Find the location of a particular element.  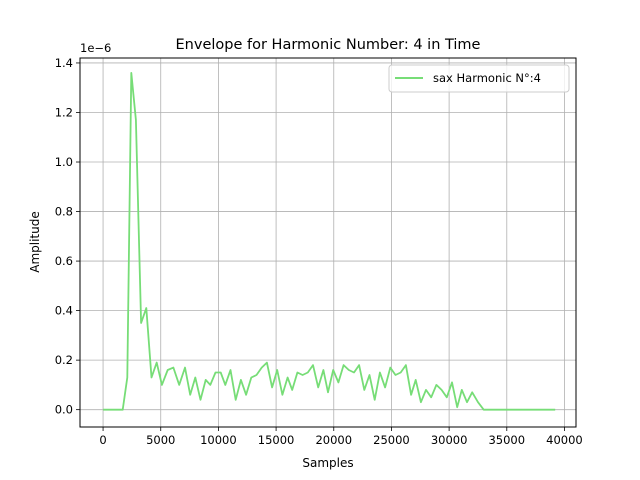

x-tick-label: 15000 is located at coordinates (276, 440).